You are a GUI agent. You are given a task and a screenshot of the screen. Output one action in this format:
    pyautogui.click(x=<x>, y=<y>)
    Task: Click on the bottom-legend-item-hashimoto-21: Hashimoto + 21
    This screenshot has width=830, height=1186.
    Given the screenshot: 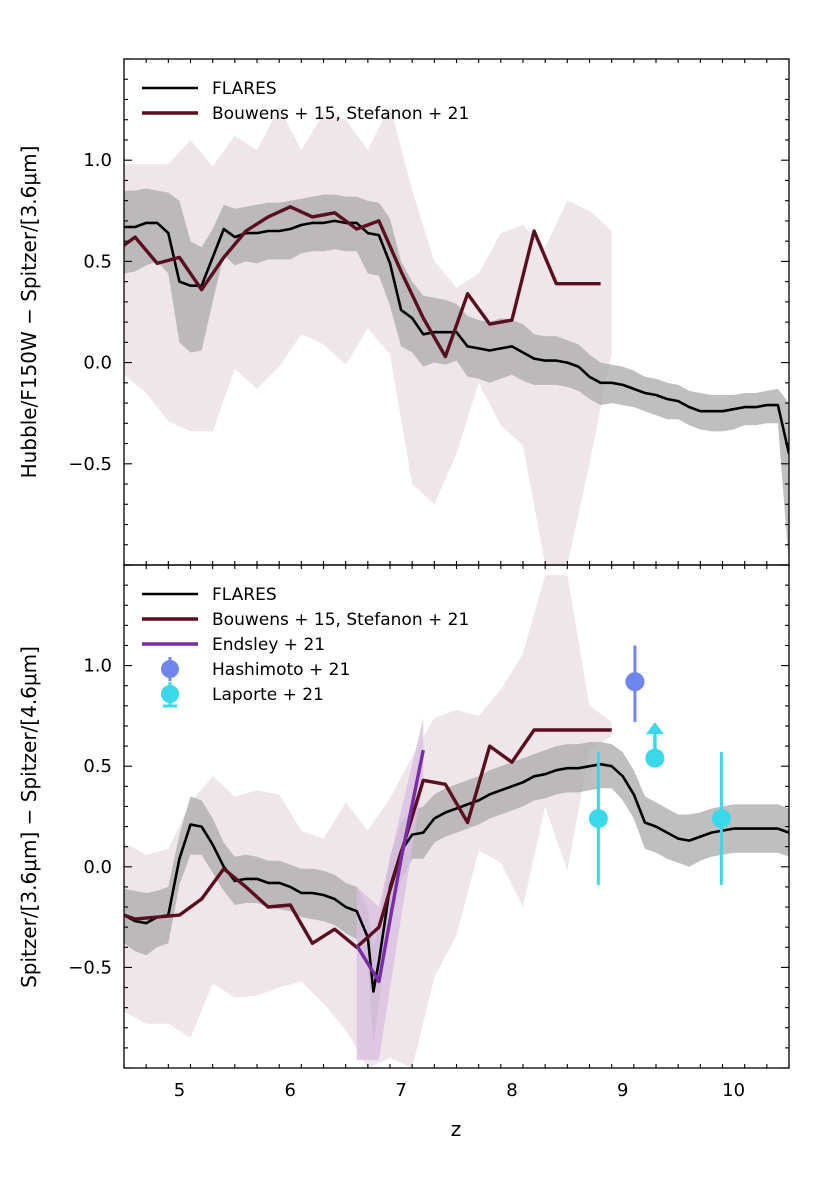 What is the action you would take?
    pyautogui.click(x=255, y=669)
    